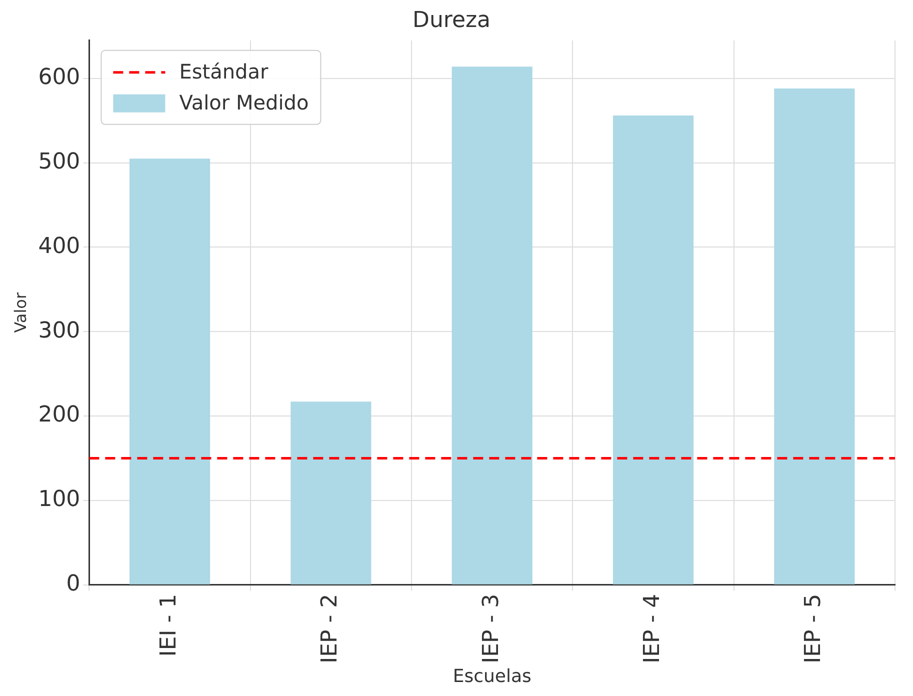 The height and width of the screenshot is (696, 913). What do you see at coordinates (652, 629) in the screenshot?
I see `x-tick-label: IEP - 4` at bounding box center [652, 629].